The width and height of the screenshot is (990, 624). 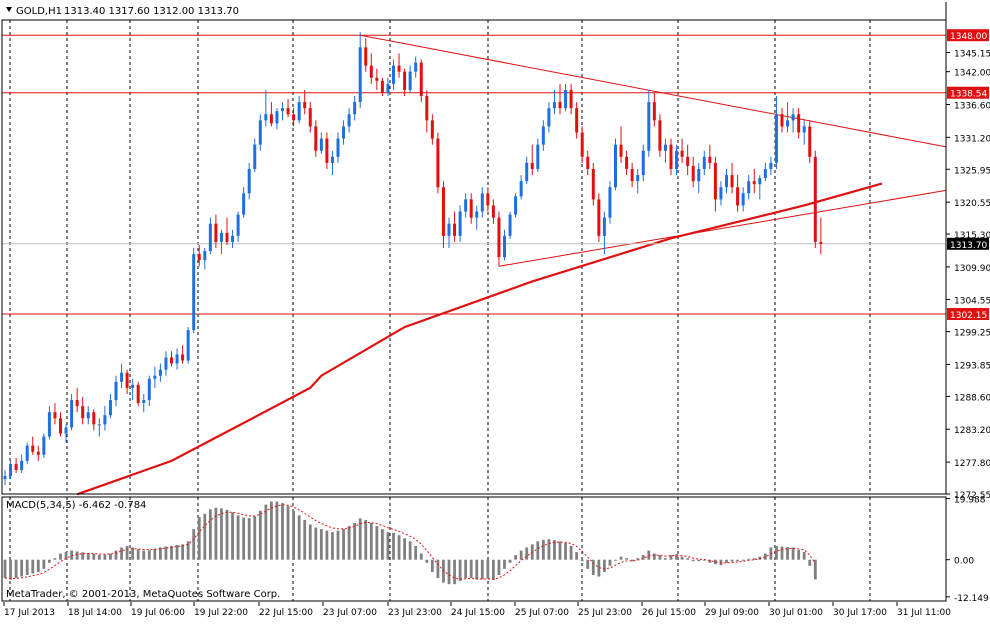 I want to click on x-tick-label: 19 Jul 22:00, so click(x=221, y=613).